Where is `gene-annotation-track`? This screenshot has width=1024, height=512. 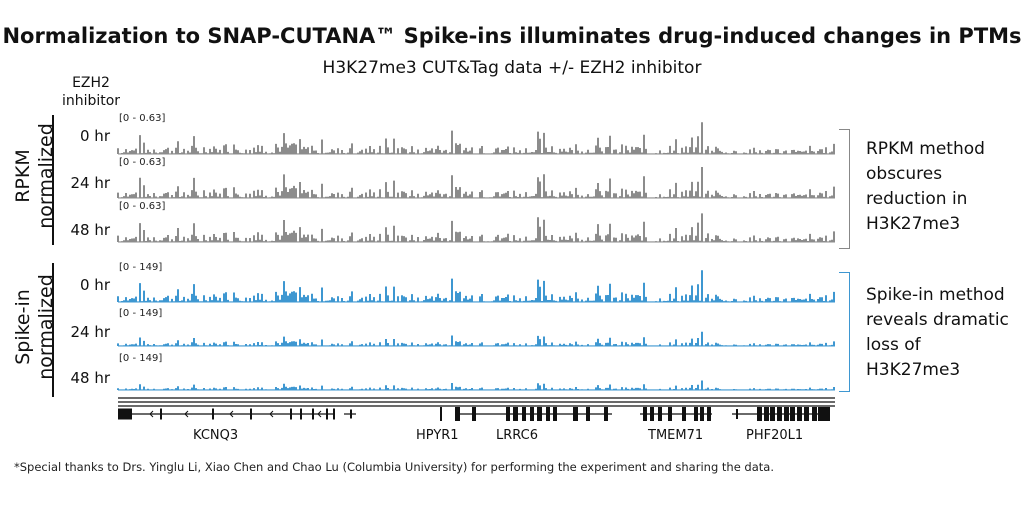 gene-annotation-track is located at coordinates (476, 409).